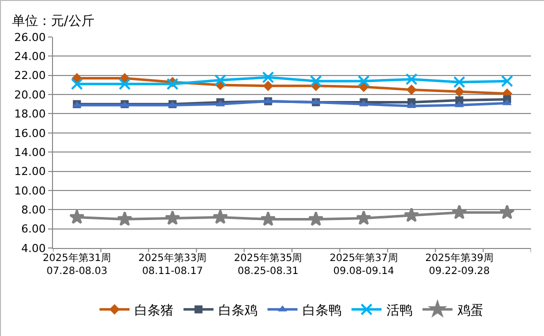 This screenshot has width=544, height=336. I want to click on y-tick-label: 4.00, so click(33, 248).